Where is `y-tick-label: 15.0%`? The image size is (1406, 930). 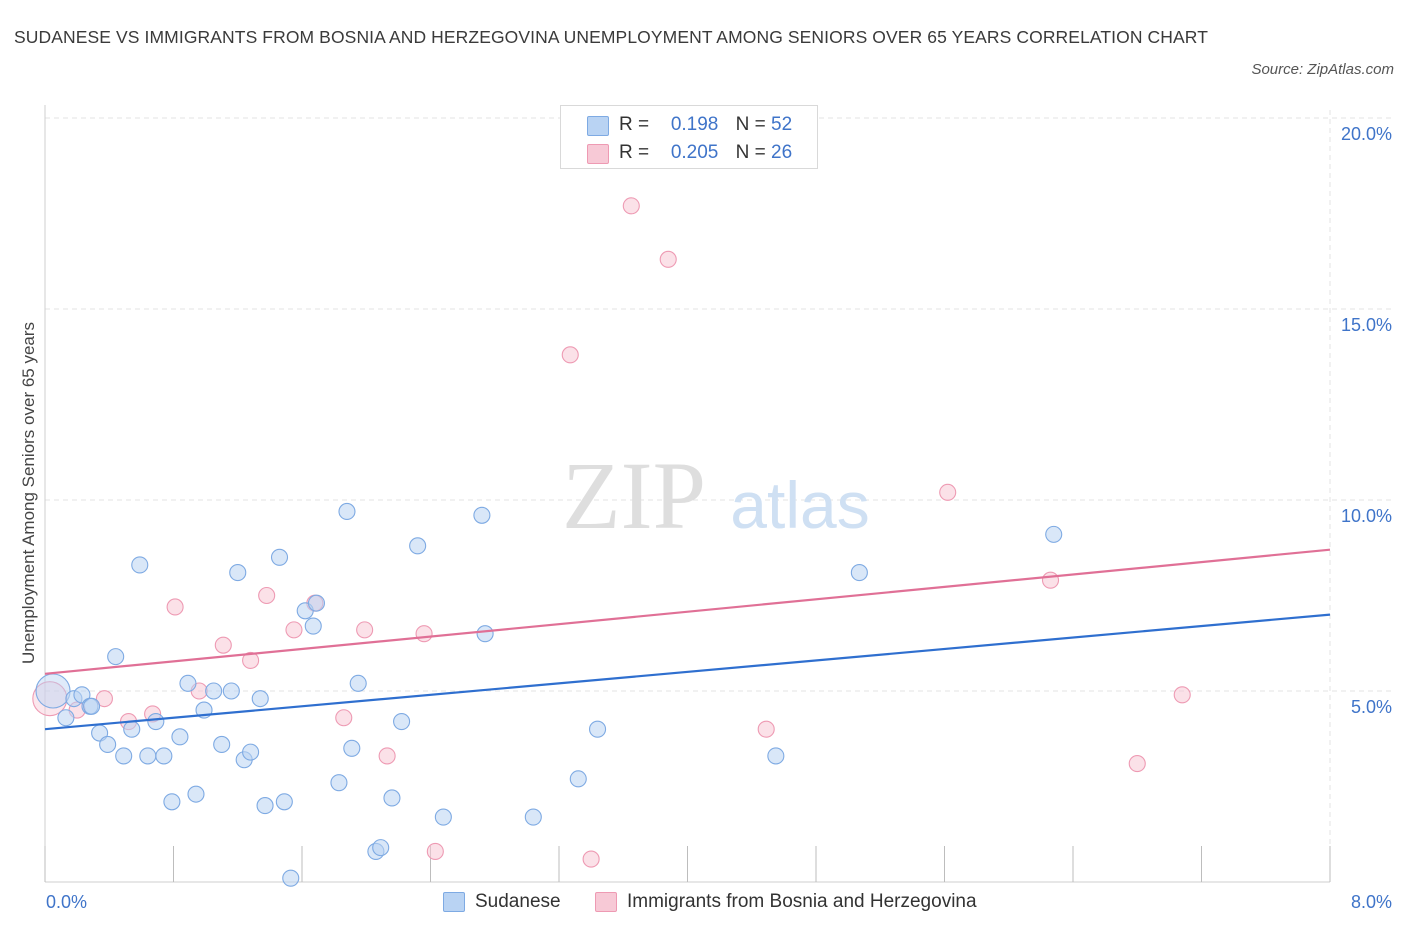 y-tick-label: 15.0% is located at coordinates (1366, 325).